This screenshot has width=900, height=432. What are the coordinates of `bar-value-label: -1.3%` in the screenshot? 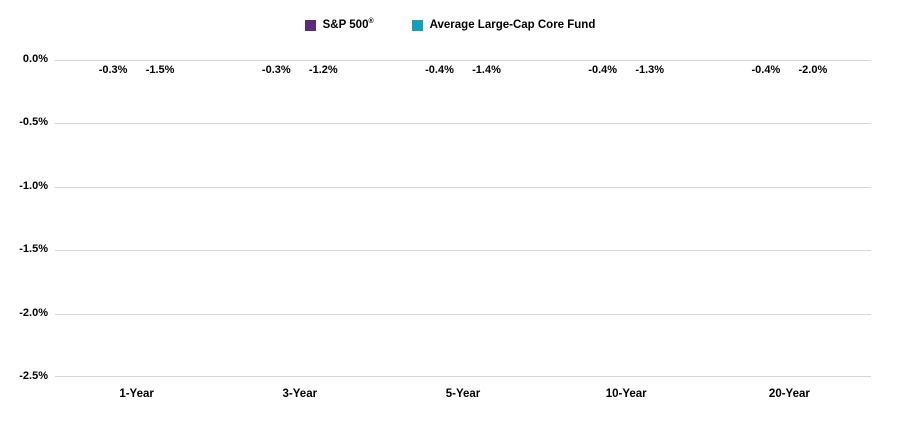 It's located at (650, 70).